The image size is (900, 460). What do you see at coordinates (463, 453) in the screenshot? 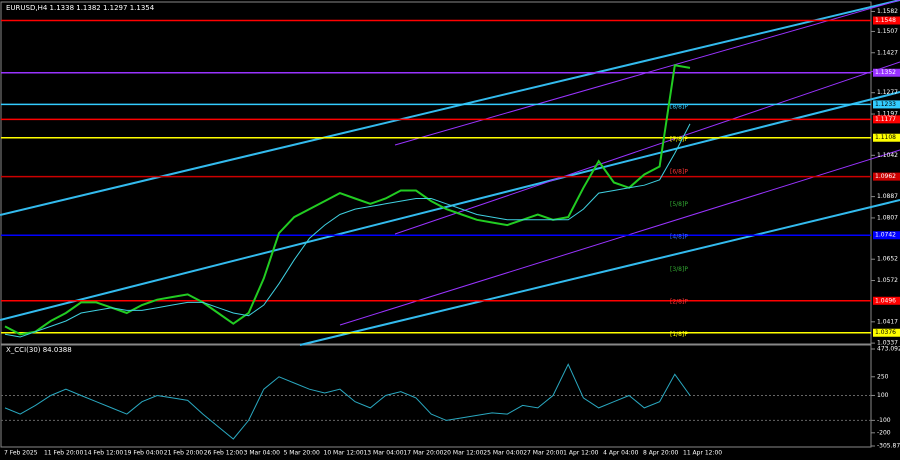
I see `x-tick-label: 20 Mar 12:00` at bounding box center [463, 453].